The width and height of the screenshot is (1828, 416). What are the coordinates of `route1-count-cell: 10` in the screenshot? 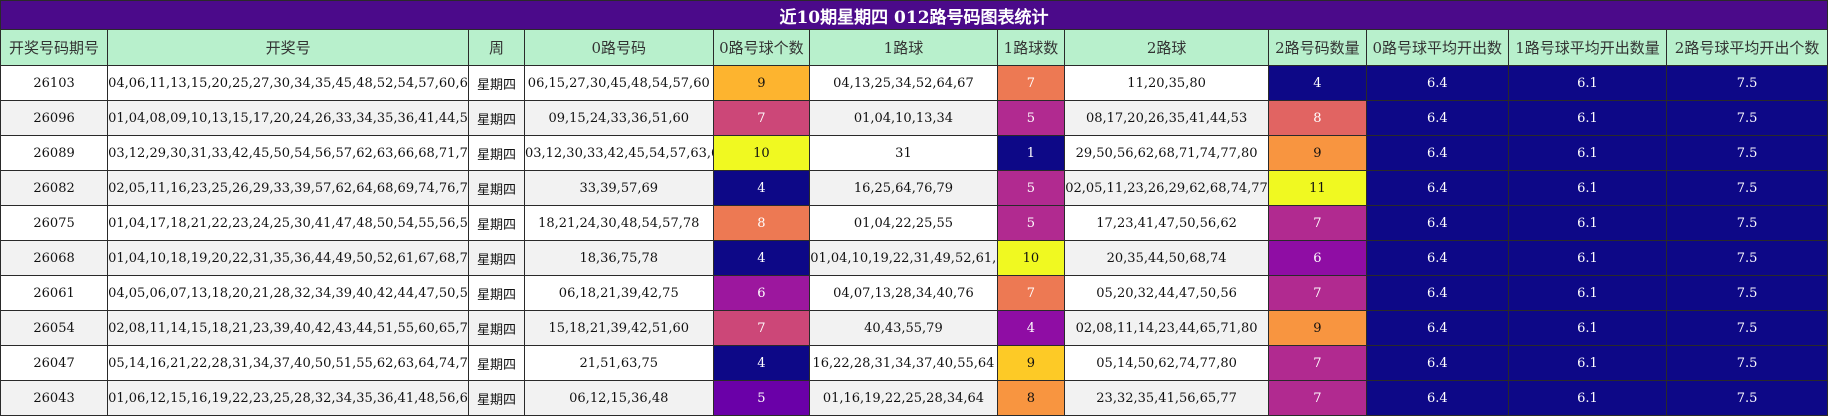 It's located at (1031, 258).